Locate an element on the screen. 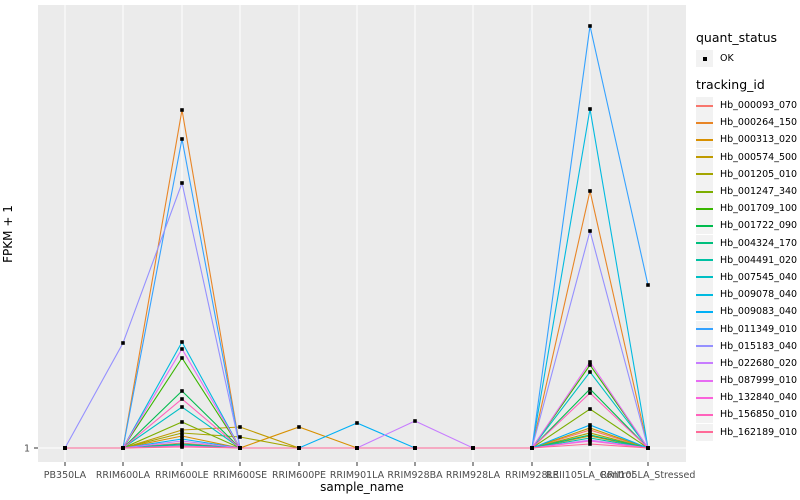 The height and width of the screenshot is (500, 800). legend-item-label: Hb_007545_040 is located at coordinates (759, 277).